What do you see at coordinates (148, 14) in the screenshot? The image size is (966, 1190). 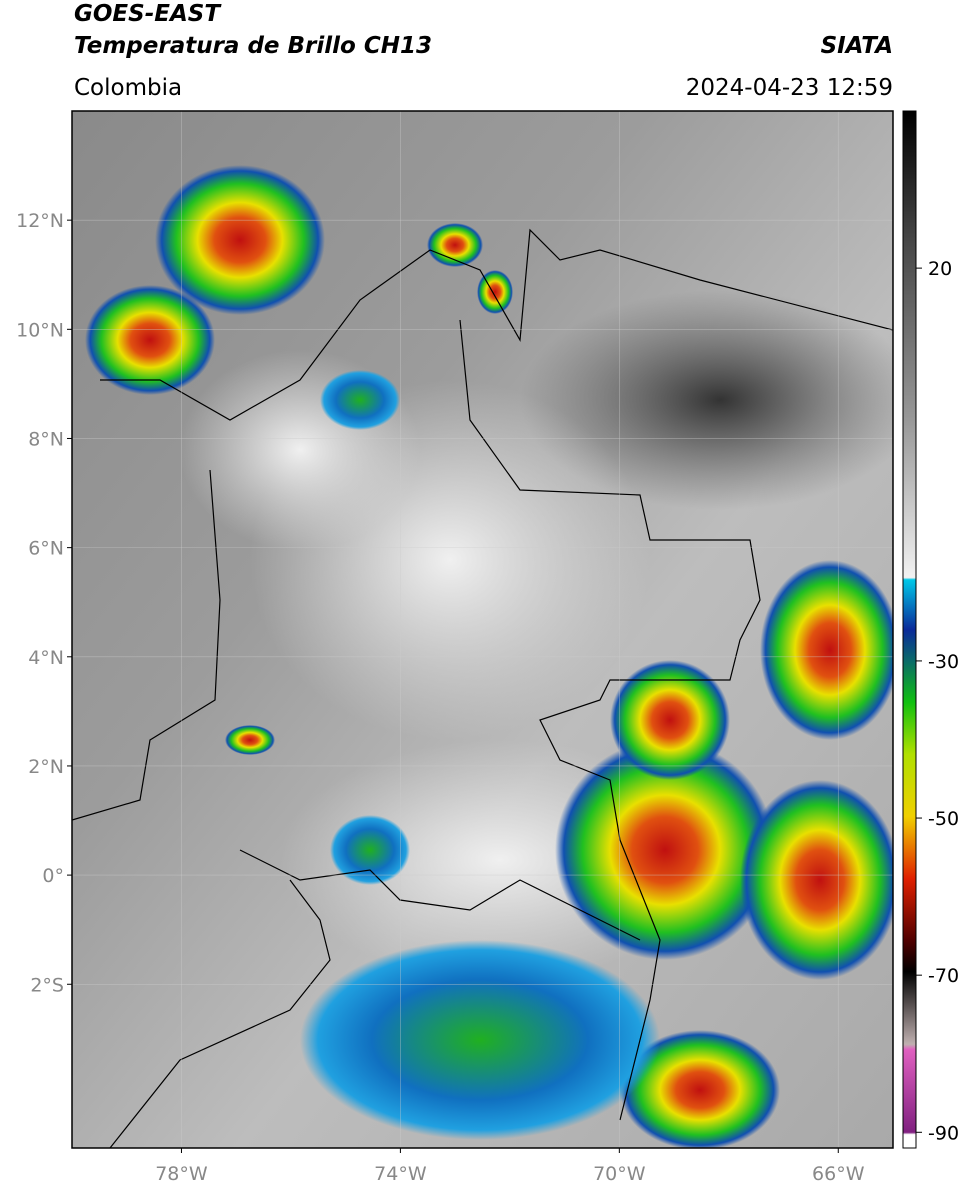 I see `title-line-1: GOES-EAST` at bounding box center [148, 14].